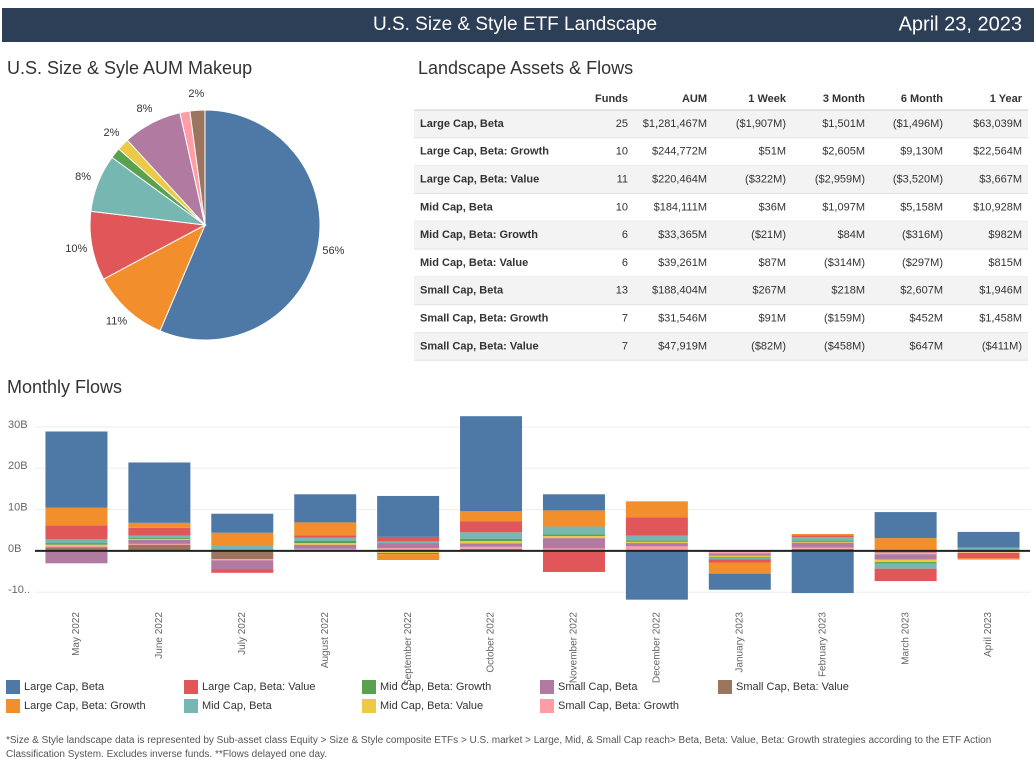 The width and height of the screenshot is (1036, 771). Describe the element at coordinates (844, 99) in the screenshot. I see `table-header: 3 Month` at that location.